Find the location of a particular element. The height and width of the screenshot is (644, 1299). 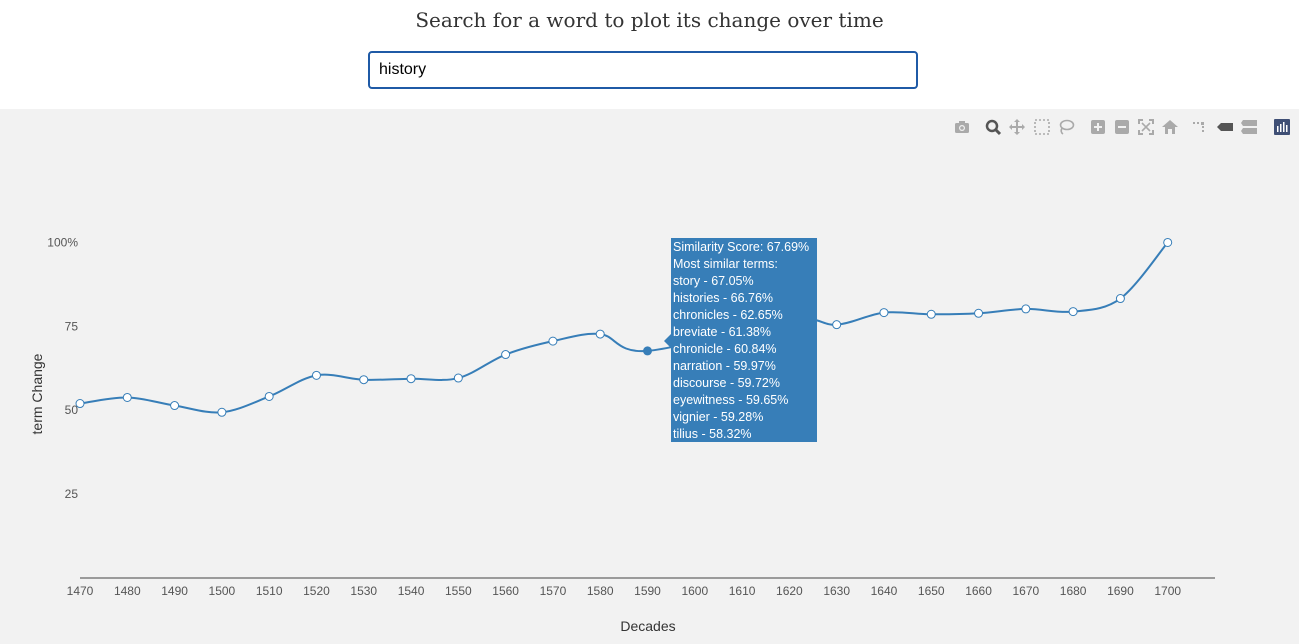

tooltip-line: narration - 59.97% is located at coordinates (724, 366).